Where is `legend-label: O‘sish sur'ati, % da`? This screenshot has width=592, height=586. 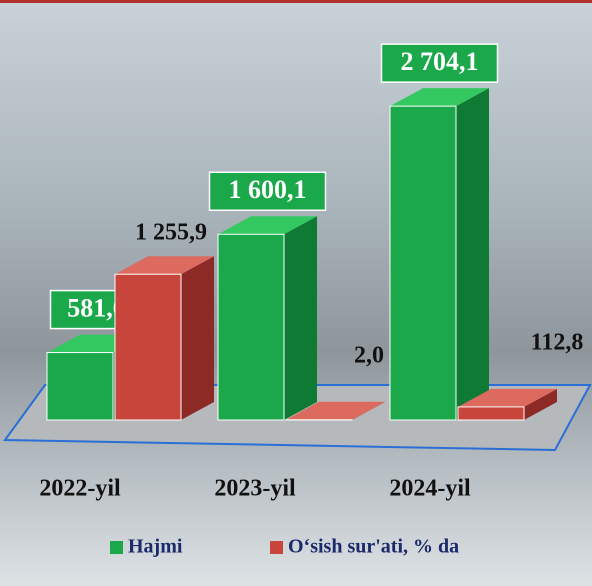 legend-label: O‘sish sur'ati, % da is located at coordinates (373, 547).